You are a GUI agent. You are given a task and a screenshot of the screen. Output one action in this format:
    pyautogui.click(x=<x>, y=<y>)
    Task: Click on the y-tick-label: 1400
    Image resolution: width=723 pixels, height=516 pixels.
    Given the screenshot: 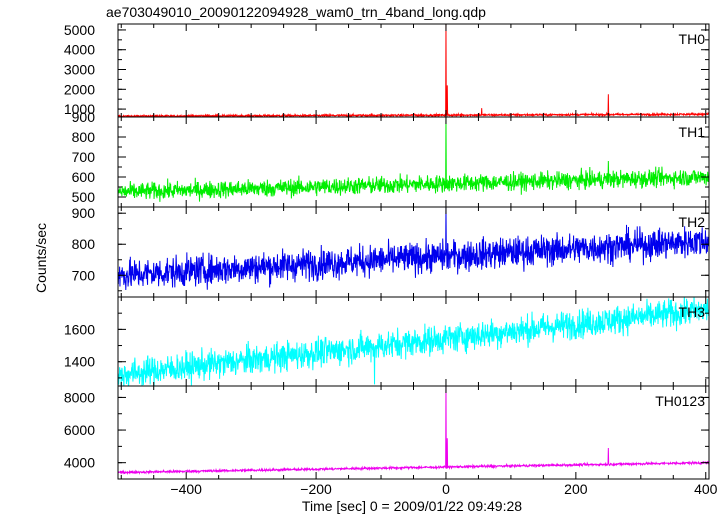 What is the action you would take?
    pyautogui.click(x=79, y=362)
    